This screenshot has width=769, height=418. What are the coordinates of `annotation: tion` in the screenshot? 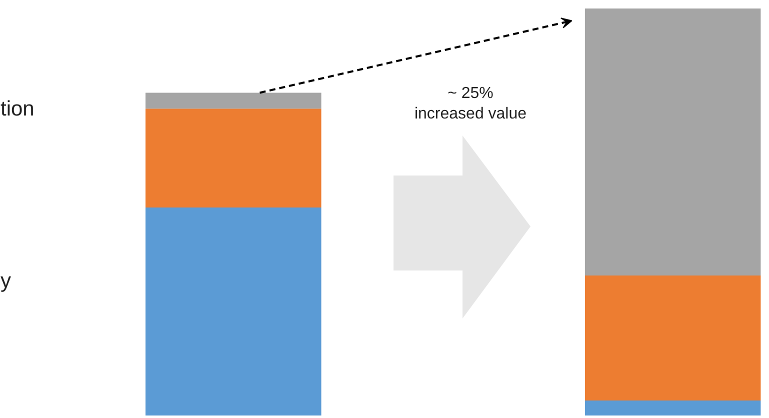 It's located at (17, 109).